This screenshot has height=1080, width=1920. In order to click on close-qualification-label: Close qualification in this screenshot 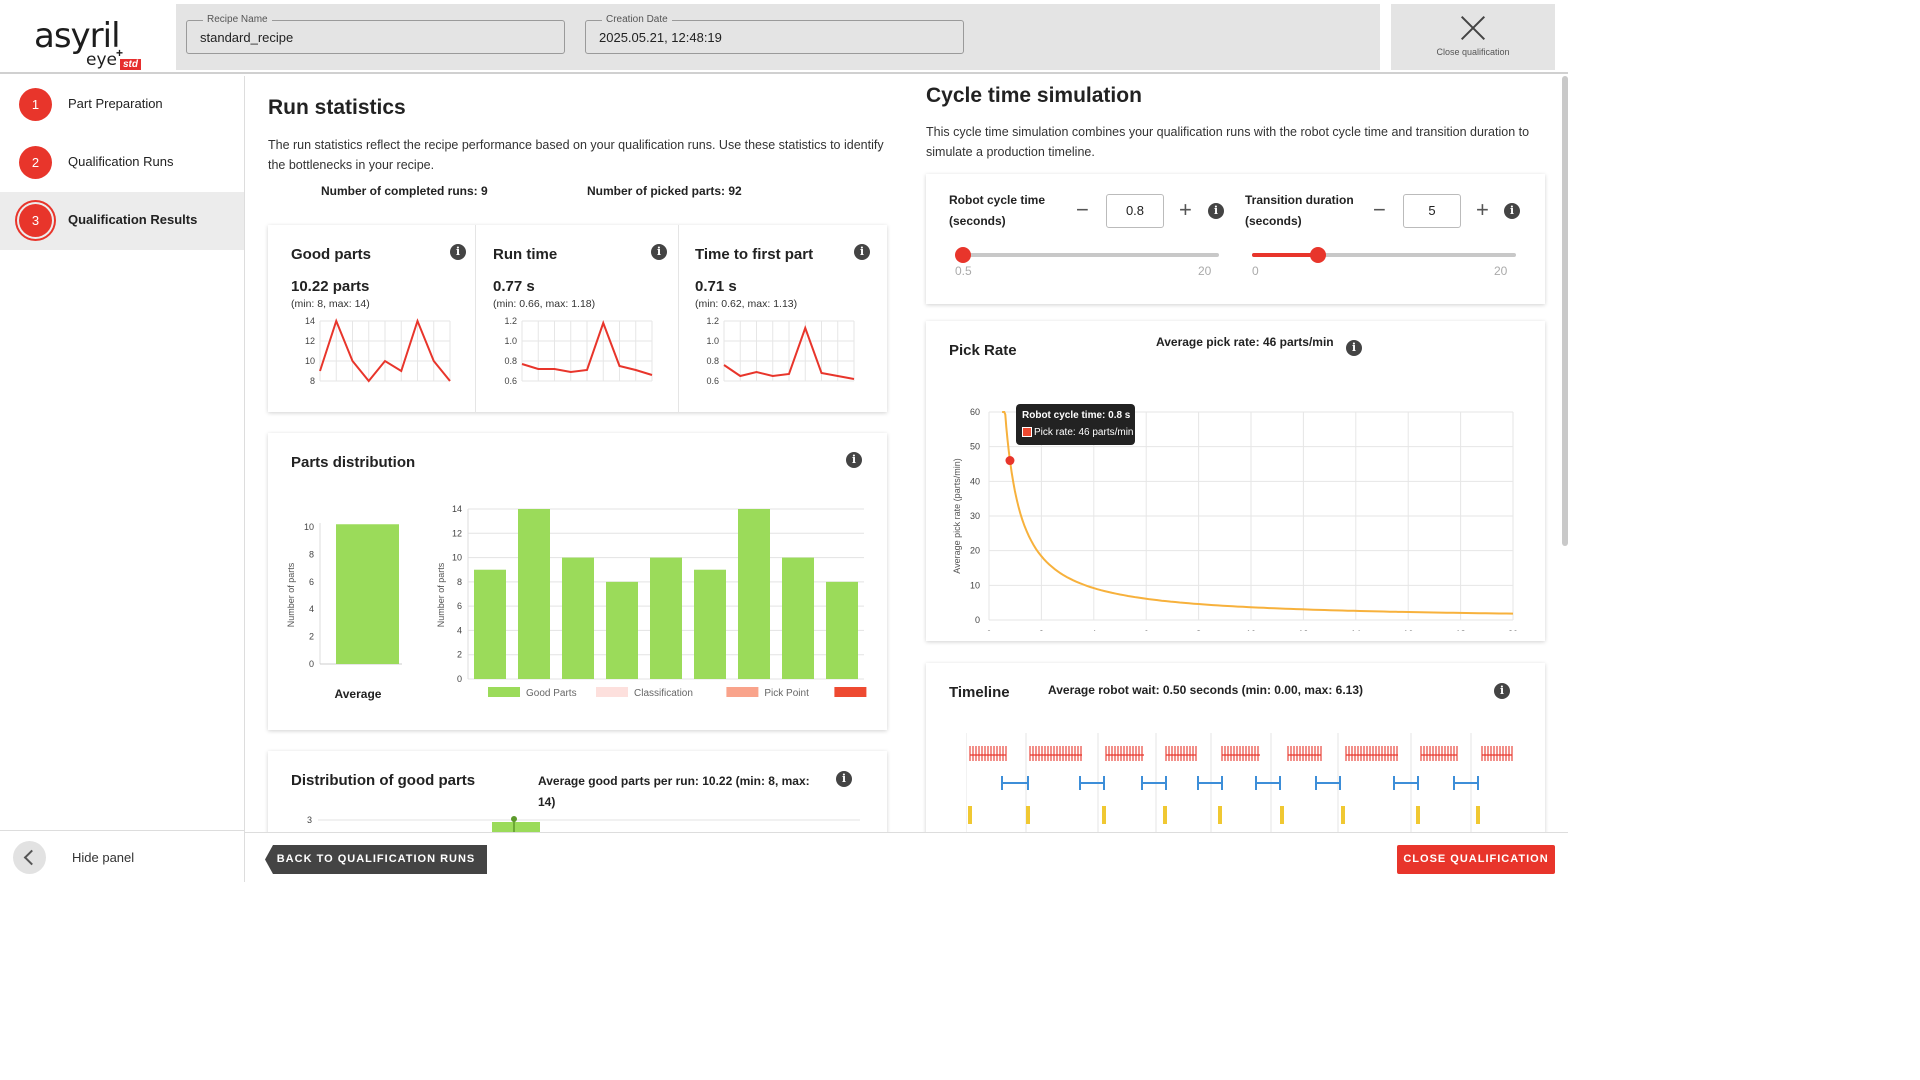, I will do `click(1473, 52)`.